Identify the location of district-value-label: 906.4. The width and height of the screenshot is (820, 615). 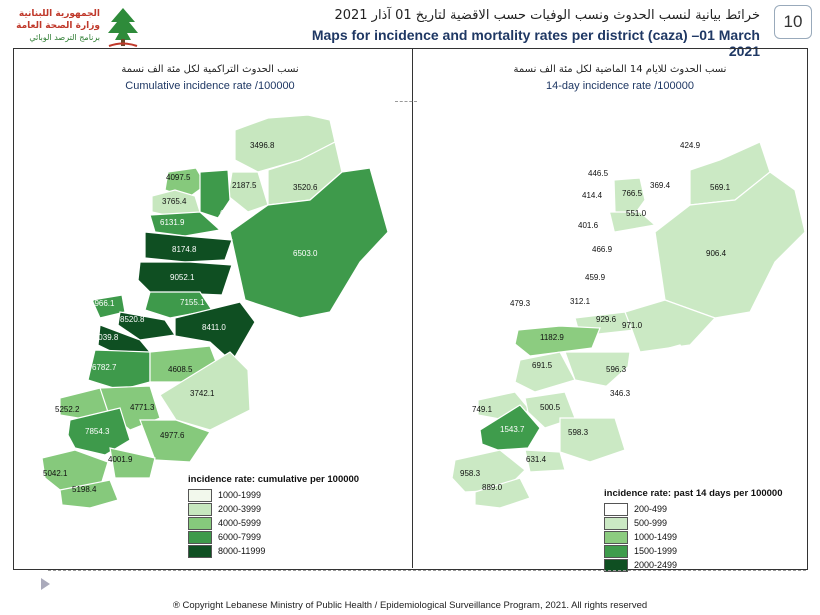
(716, 253).